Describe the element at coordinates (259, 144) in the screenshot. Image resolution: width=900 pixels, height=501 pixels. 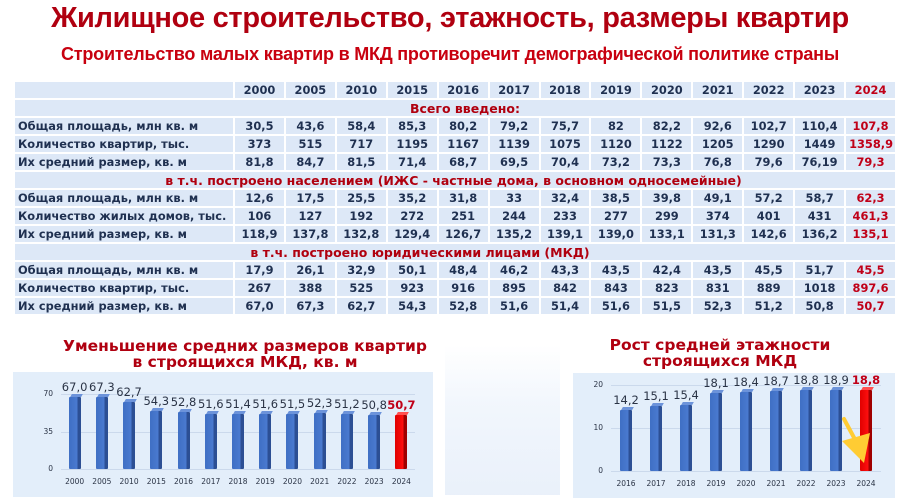
I see `table-cell: 373` at that location.